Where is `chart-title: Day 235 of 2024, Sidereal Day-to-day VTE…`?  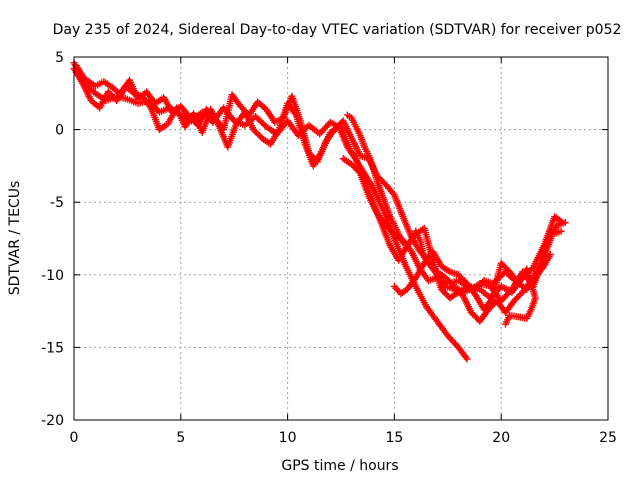
chart-title: Day 235 of 2024, Sidereal Day-to-day VTE… is located at coordinates (337, 30).